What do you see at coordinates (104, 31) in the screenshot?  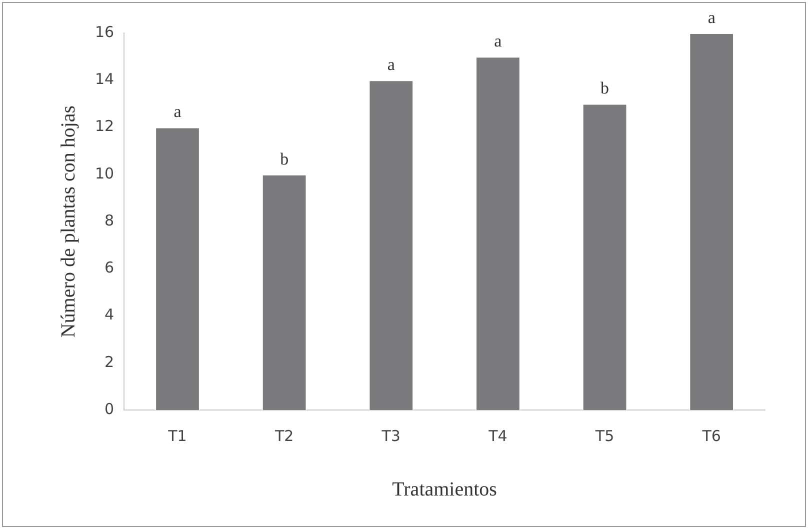 I see `y-tick-label: 16` at bounding box center [104, 31].